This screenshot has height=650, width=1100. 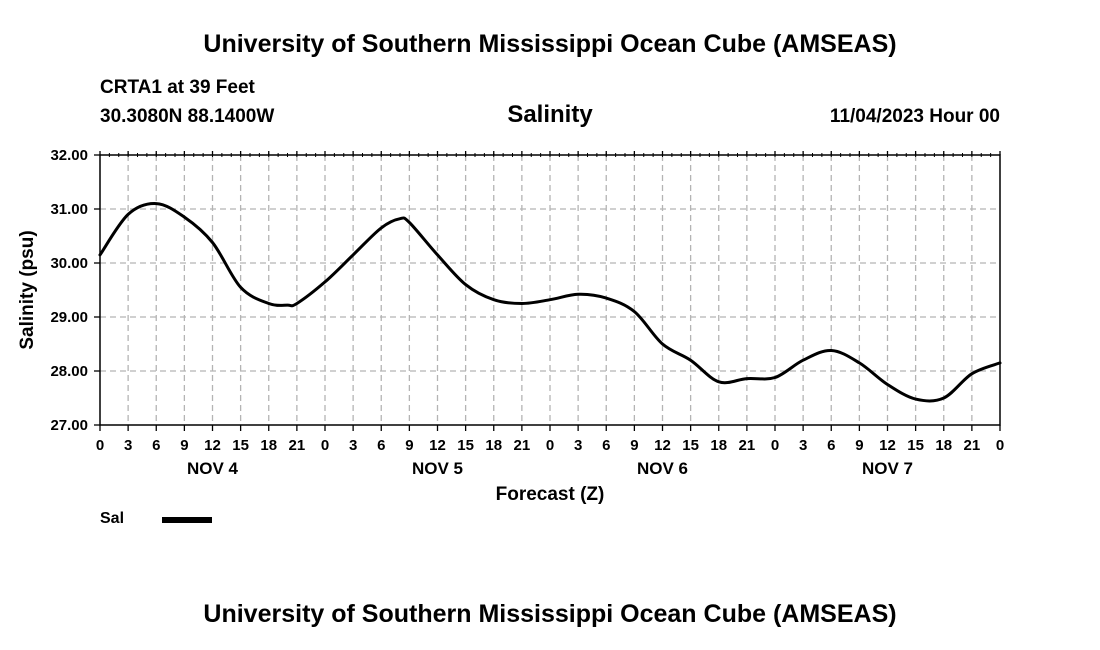 What do you see at coordinates (887, 468) in the screenshot?
I see `day-label: NOV 7` at bounding box center [887, 468].